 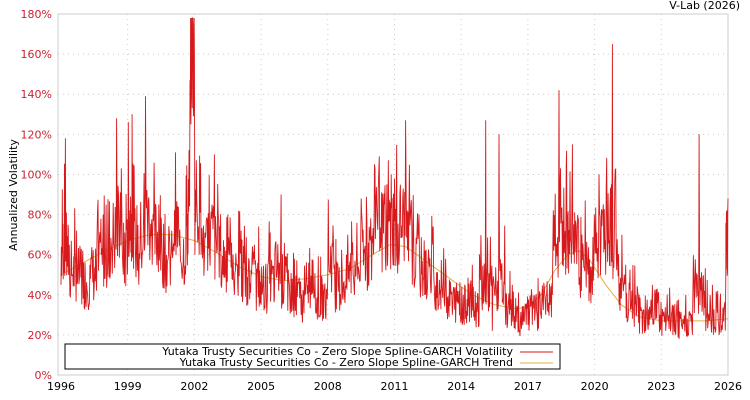 What do you see at coordinates (36, 54) in the screenshot?
I see `y-tick-label: 160%` at bounding box center [36, 54].